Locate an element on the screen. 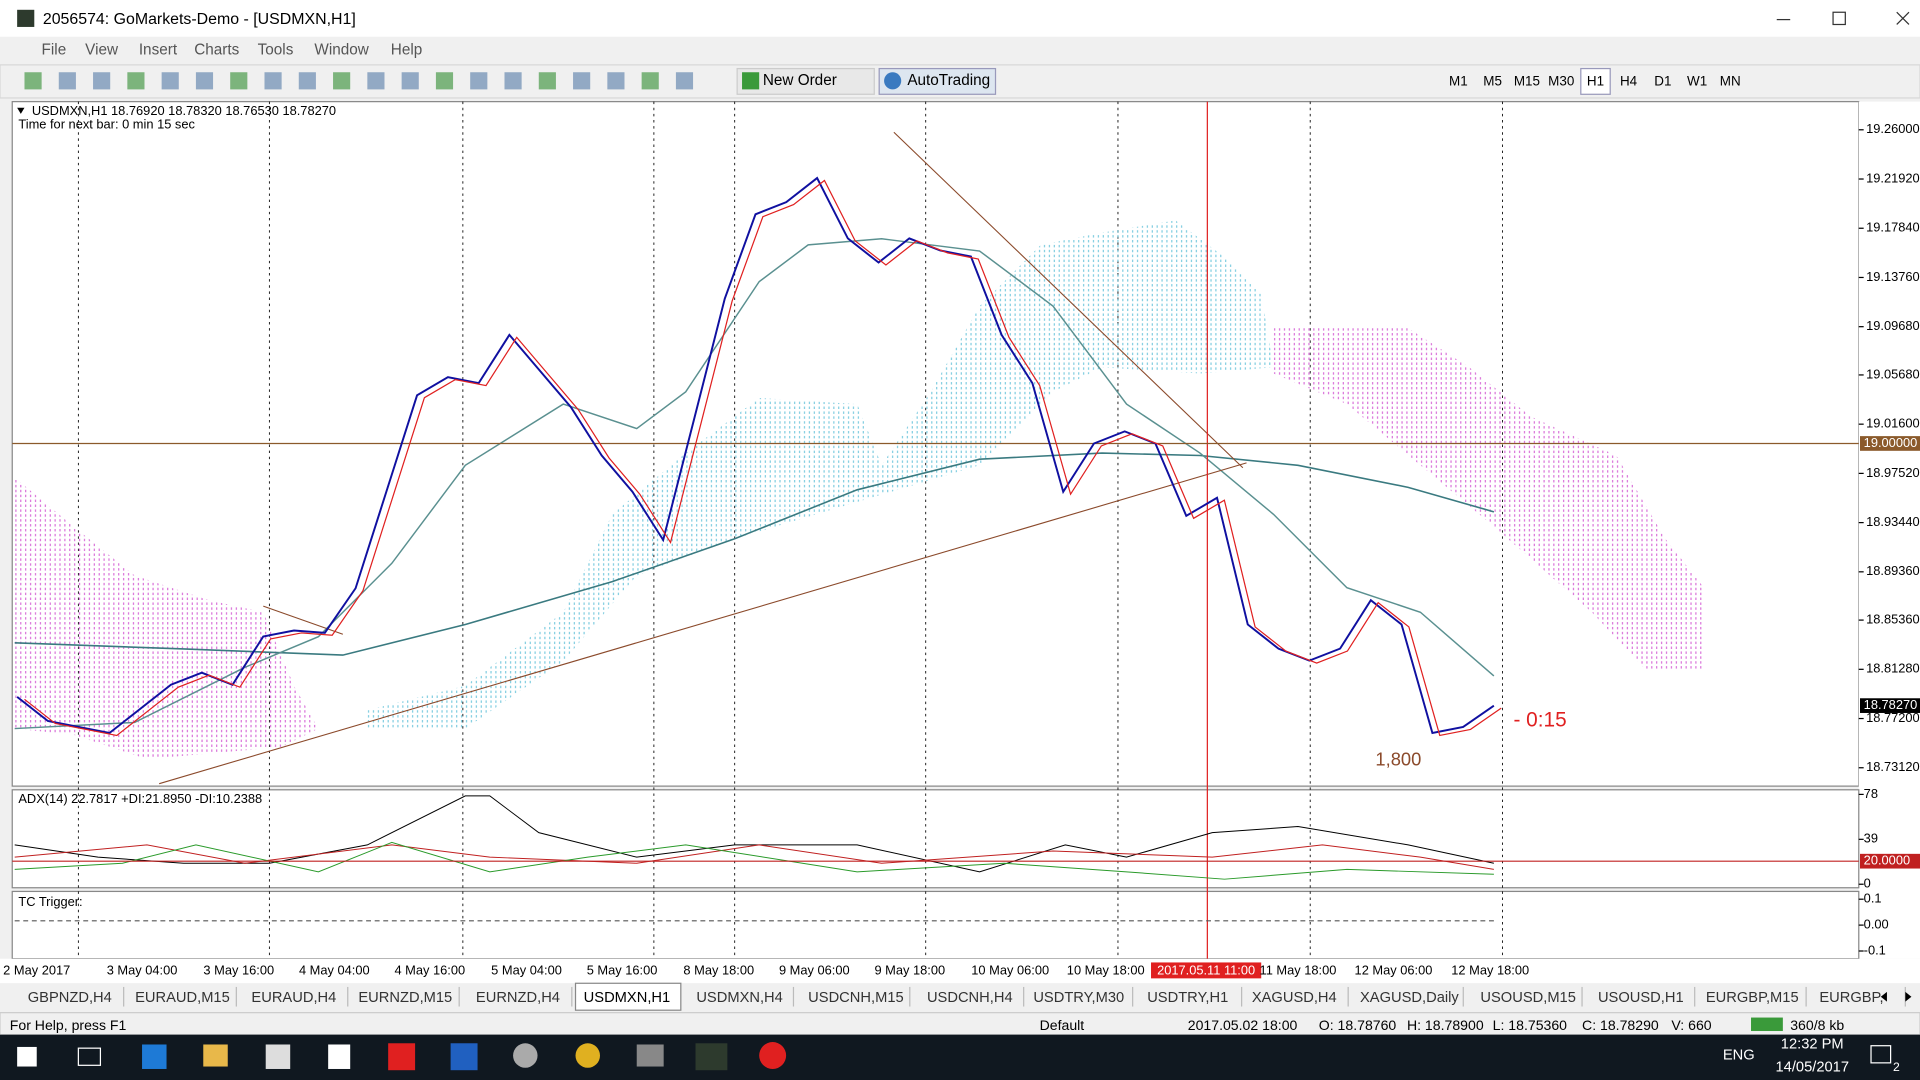 The width and height of the screenshot is (1920, 1080). level-tag is located at coordinates (1890, 443).